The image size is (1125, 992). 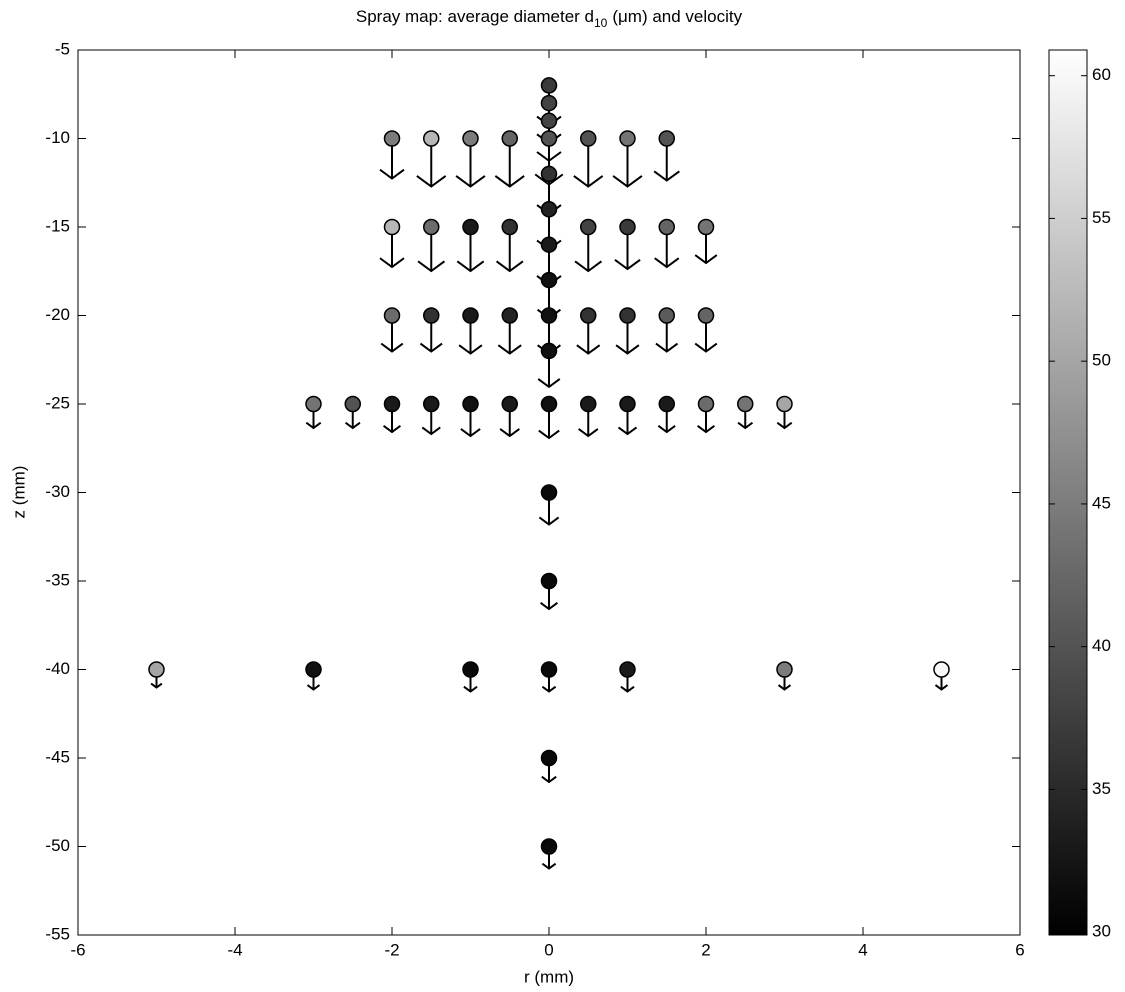 I want to click on x-tick-label: -2, so click(x=391, y=949).